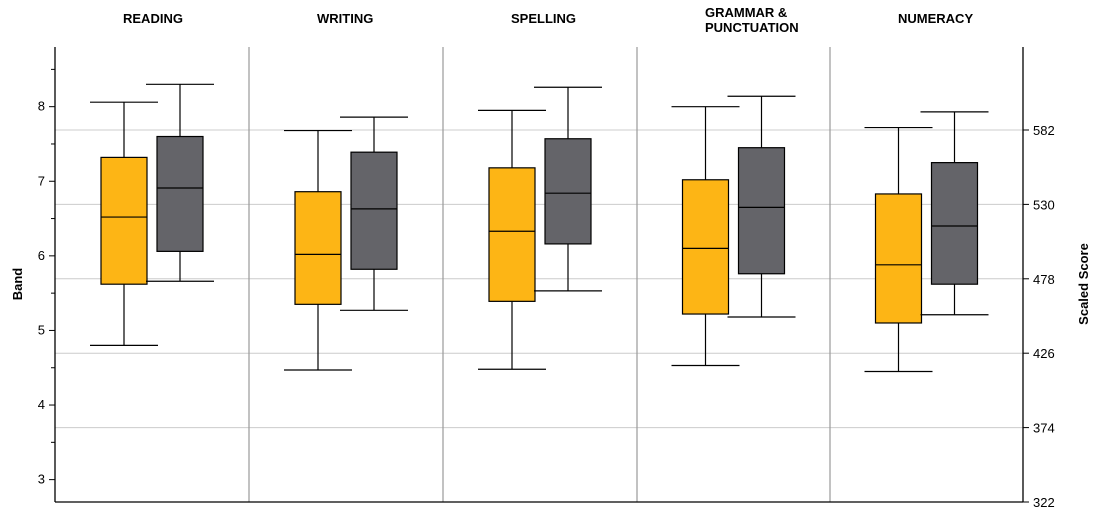 The width and height of the screenshot is (1093, 513). What do you see at coordinates (41, 255) in the screenshot?
I see `left-tick-label: 6` at bounding box center [41, 255].